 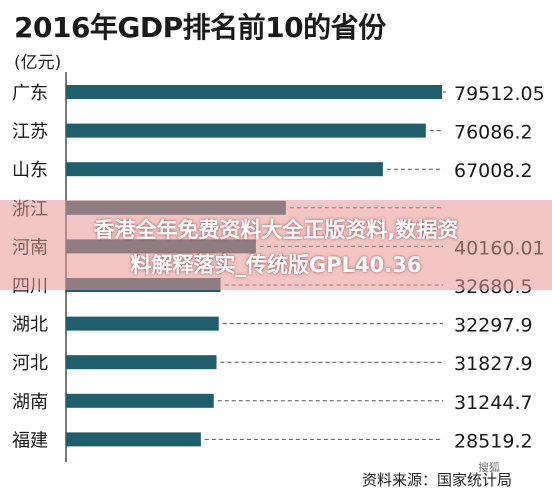 What do you see at coordinates (493, 364) in the screenshot?
I see `value-label: 31827.9` at bounding box center [493, 364].